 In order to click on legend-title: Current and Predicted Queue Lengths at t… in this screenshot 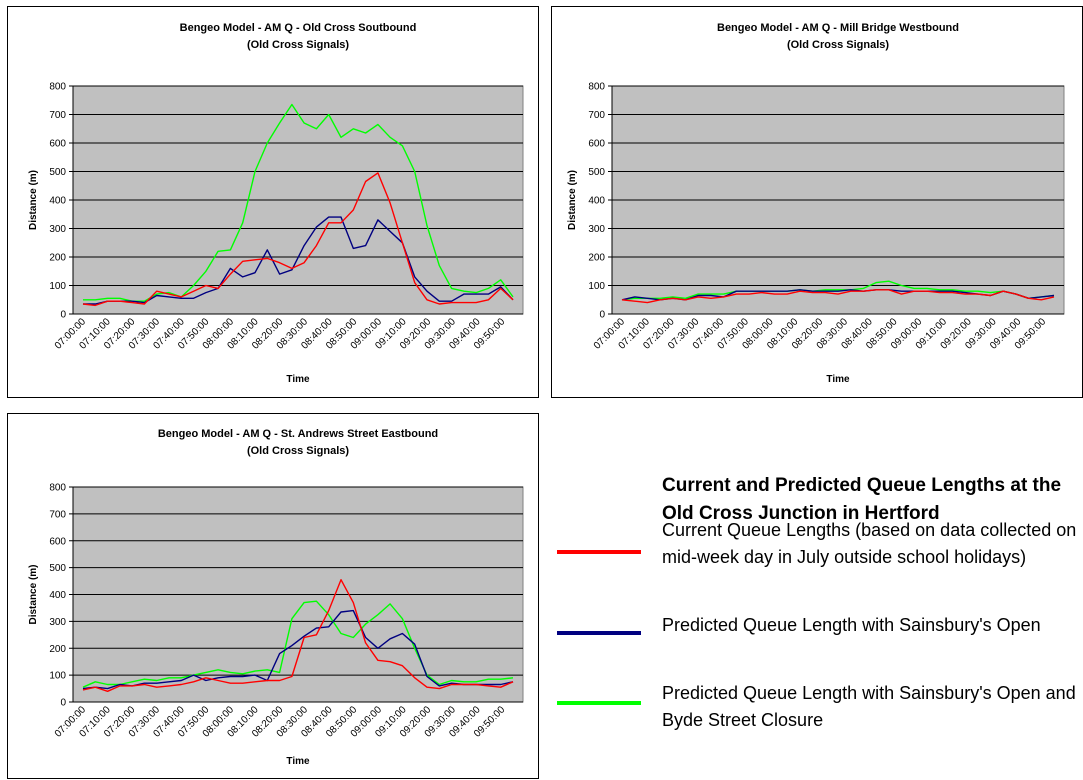, I will do `click(862, 499)`.